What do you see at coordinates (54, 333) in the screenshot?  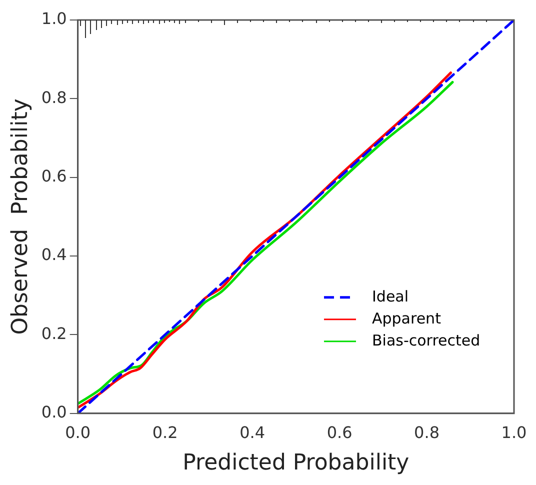 I see `y-tick-label: 0.2` at bounding box center [54, 333].